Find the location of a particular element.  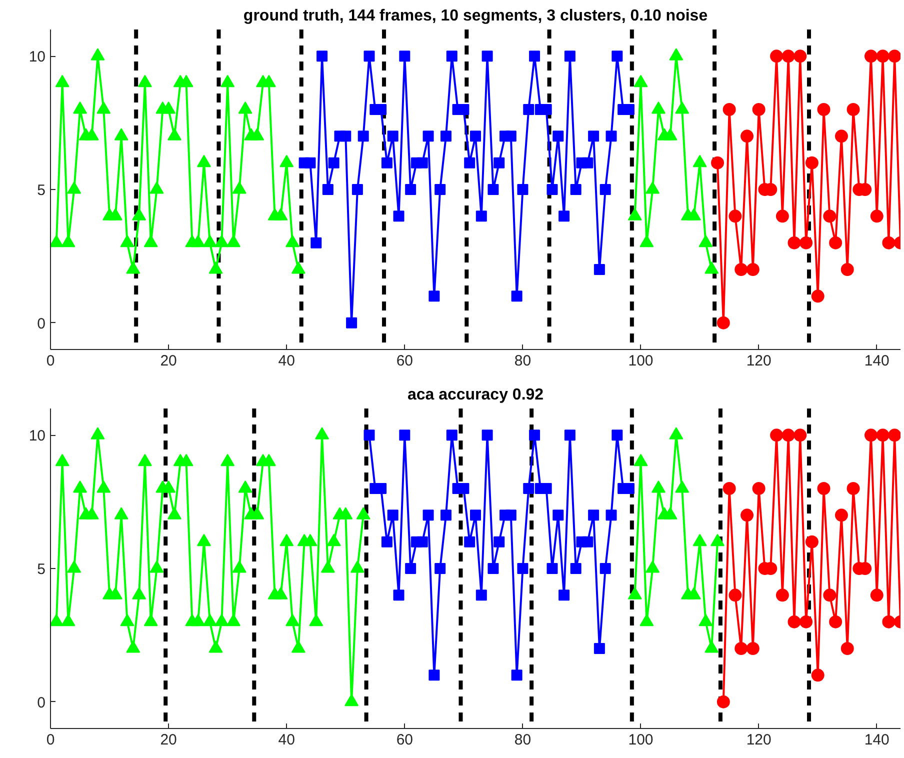

x-tick-label: 140 is located at coordinates (877, 740).